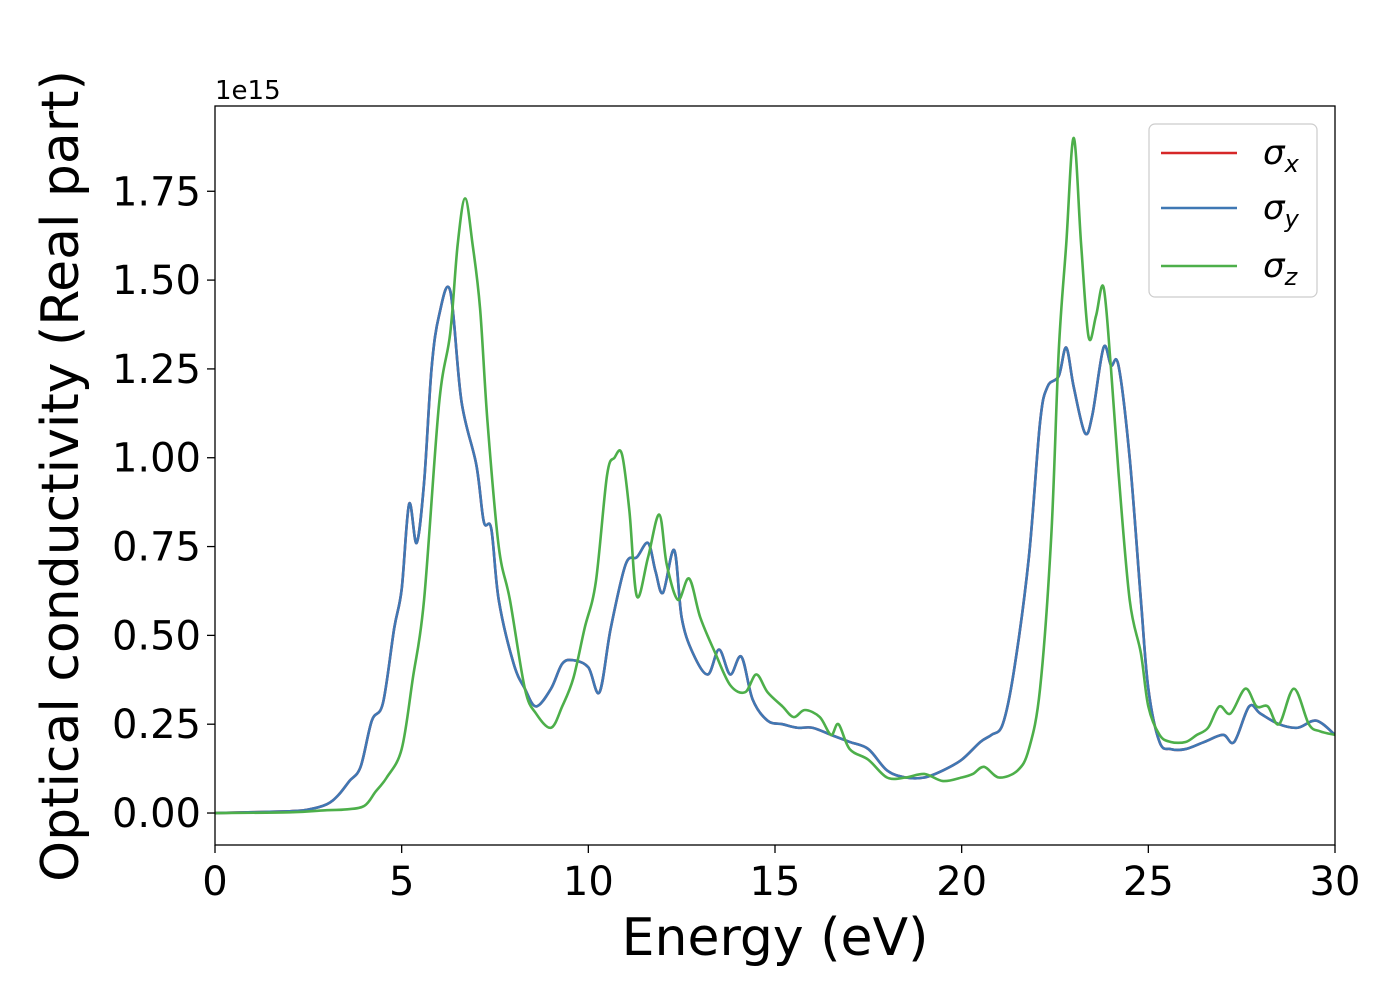 This screenshot has height=1000, width=1400. What do you see at coordinates (961, 882) in the screenshot?
I see `x-tick-label: 20` at bounding box center [961, 882].